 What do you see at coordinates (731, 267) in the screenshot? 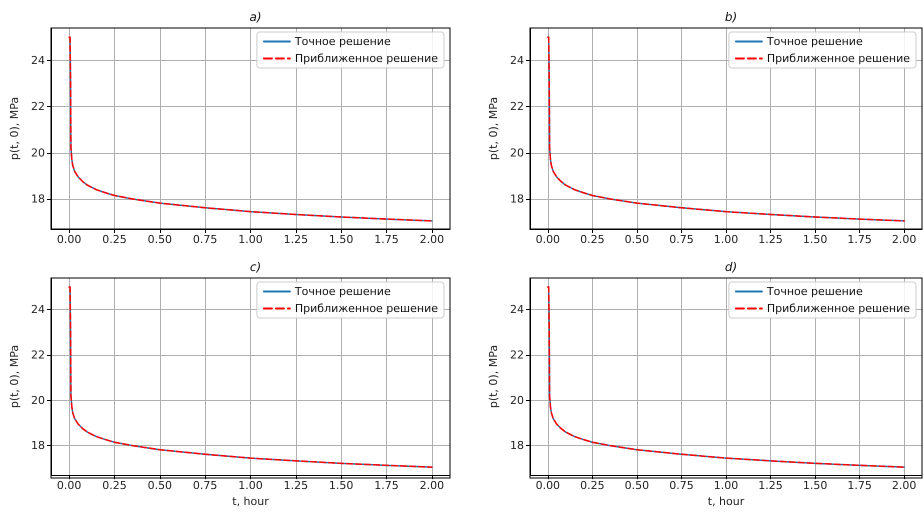
I see `chart-title: d)` at bounding box center [731, 267].